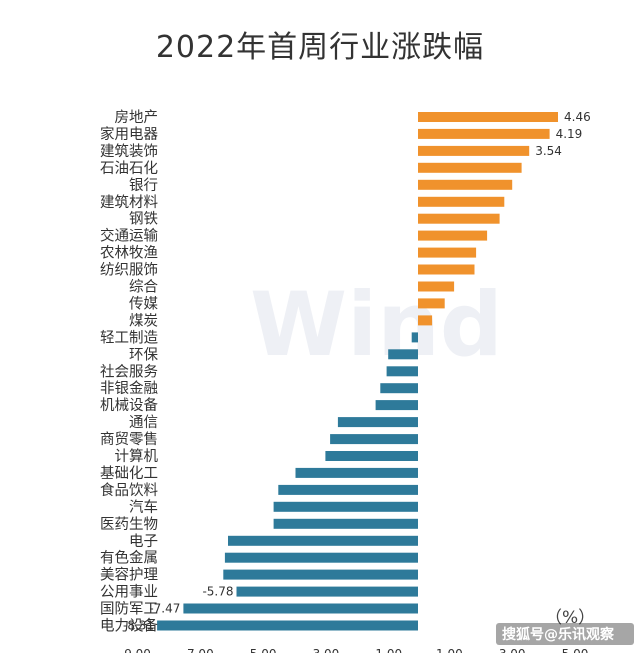  What do you see at coordinates (577, 117) in the screenshot?
I see `value-label: 4.46` at bounding box center [577, 117].